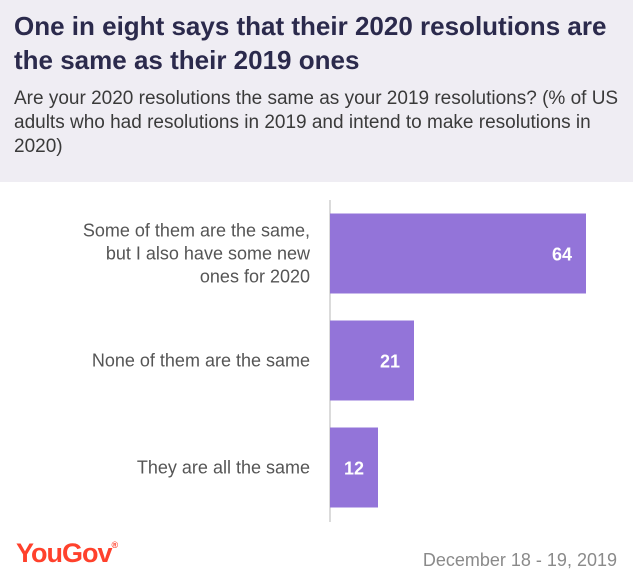 The height and width of the screenshot is (579, 633). What do you see at coordinates (390, 362) in the screenshot?
I see `value-label-2: 21` at bounding box center [390, 362].